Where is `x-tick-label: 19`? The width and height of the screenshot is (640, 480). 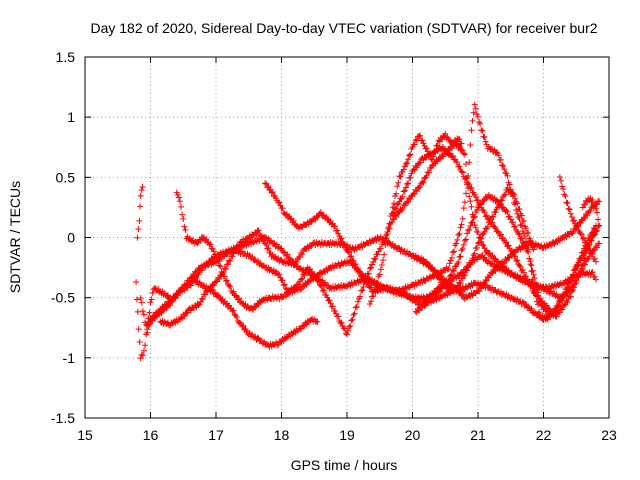
x-tick-label: 19 is located at coordinates (347, 435).